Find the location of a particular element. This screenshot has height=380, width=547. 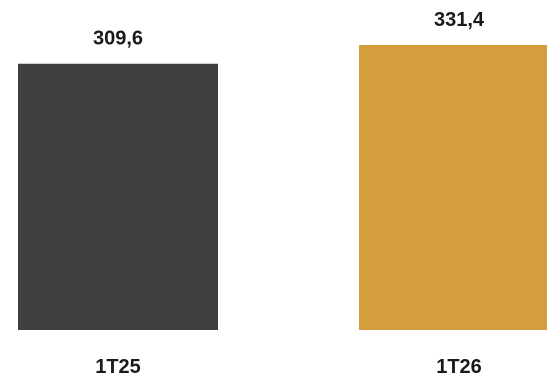

data-label-1t25: 309,6 is located at coordinates (118, 39).